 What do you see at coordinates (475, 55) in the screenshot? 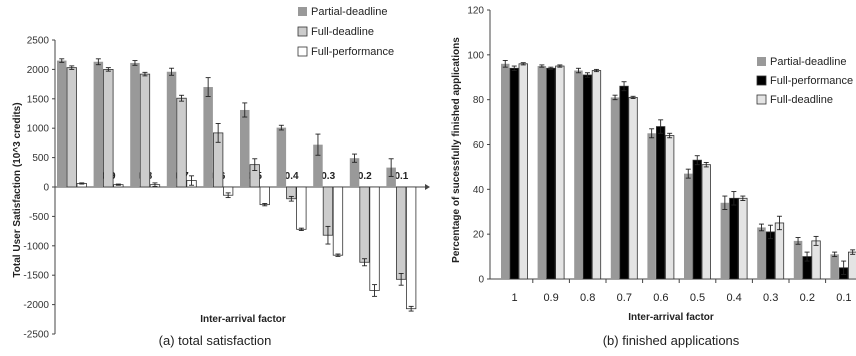
I see `y-tick-label: 100` at bounding box center [475, 55].